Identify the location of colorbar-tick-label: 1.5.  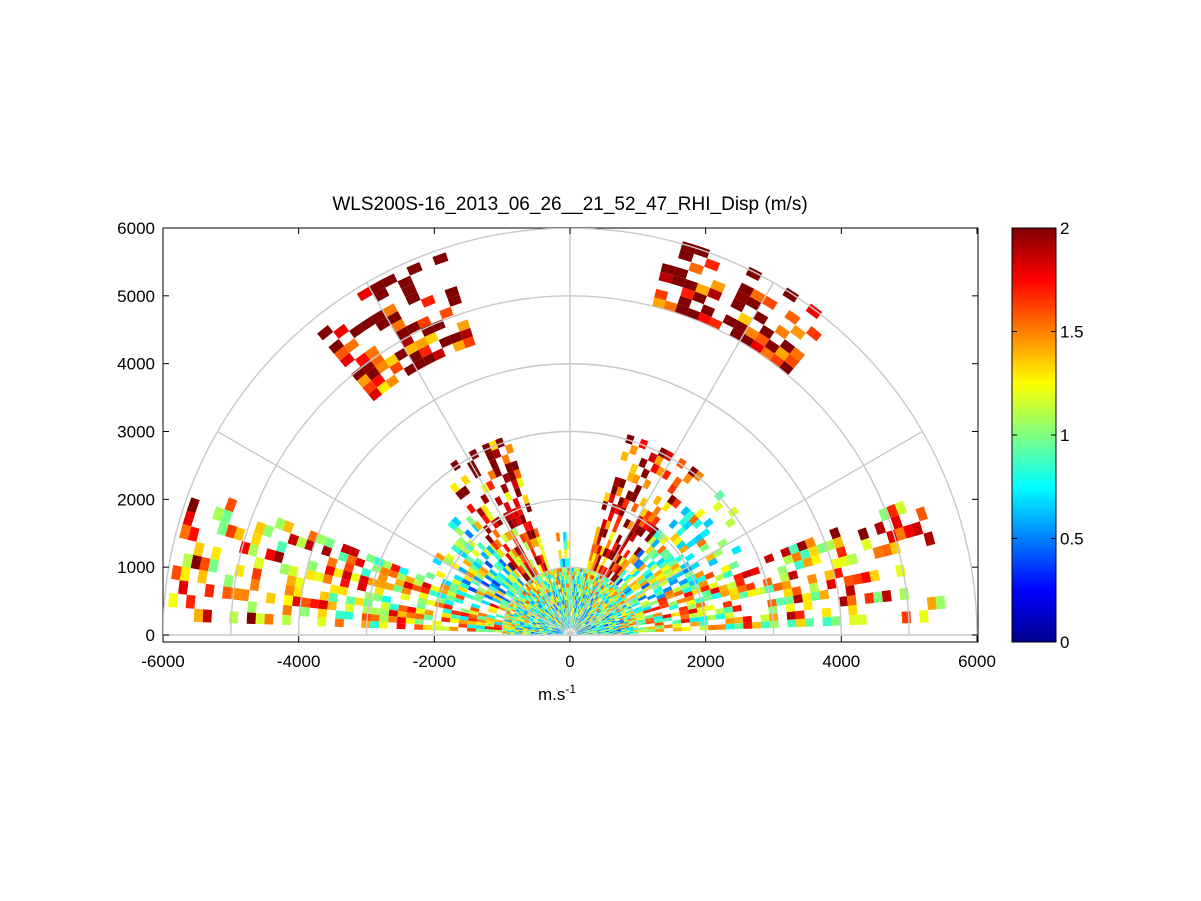
(1072, 332).